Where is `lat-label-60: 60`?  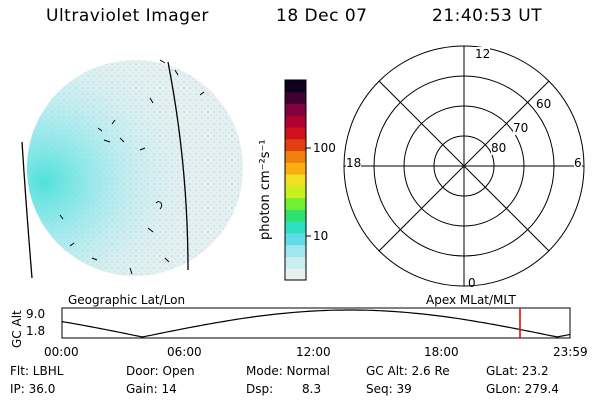 lat-label-60: 60 is located at coordinates (544, 104).